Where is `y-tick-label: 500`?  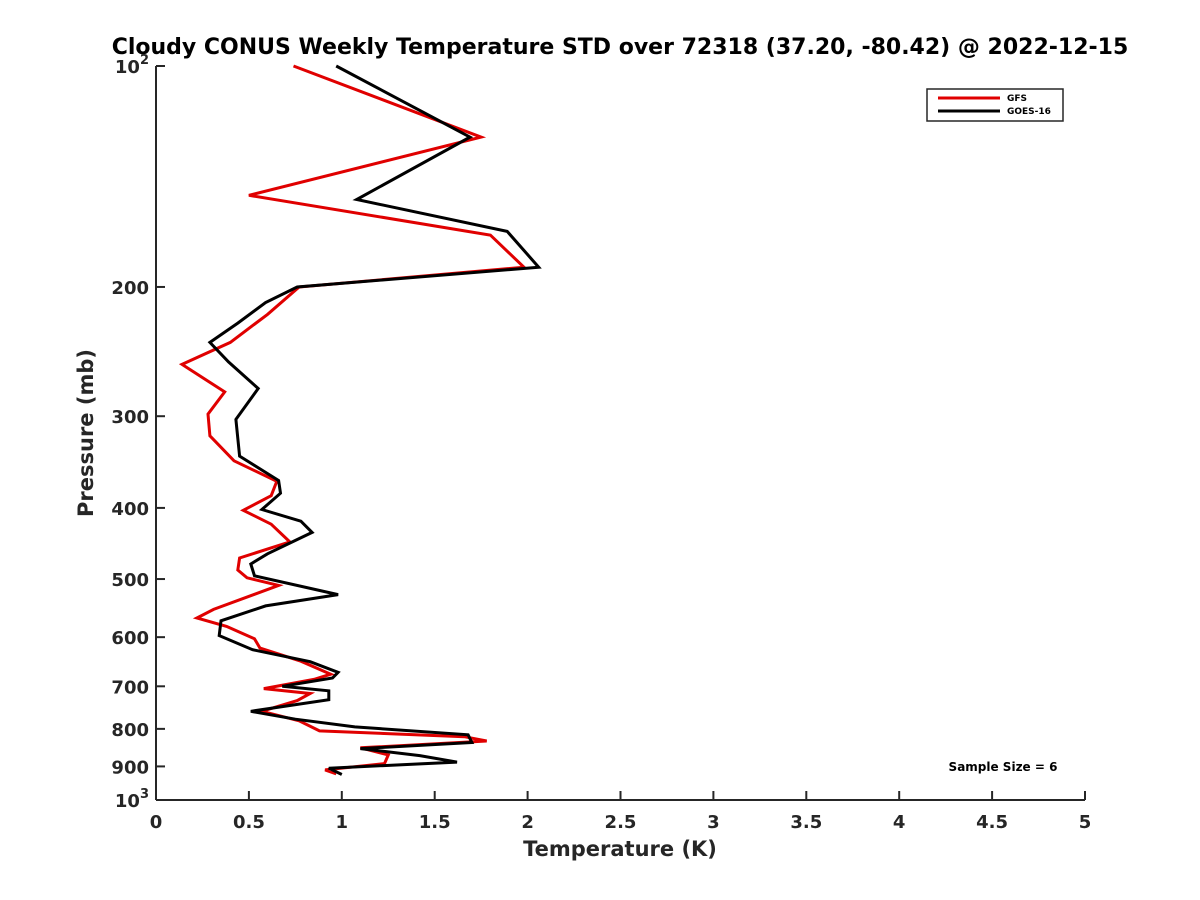 y-tick-label: 500 is located at coordinates (130, 580).